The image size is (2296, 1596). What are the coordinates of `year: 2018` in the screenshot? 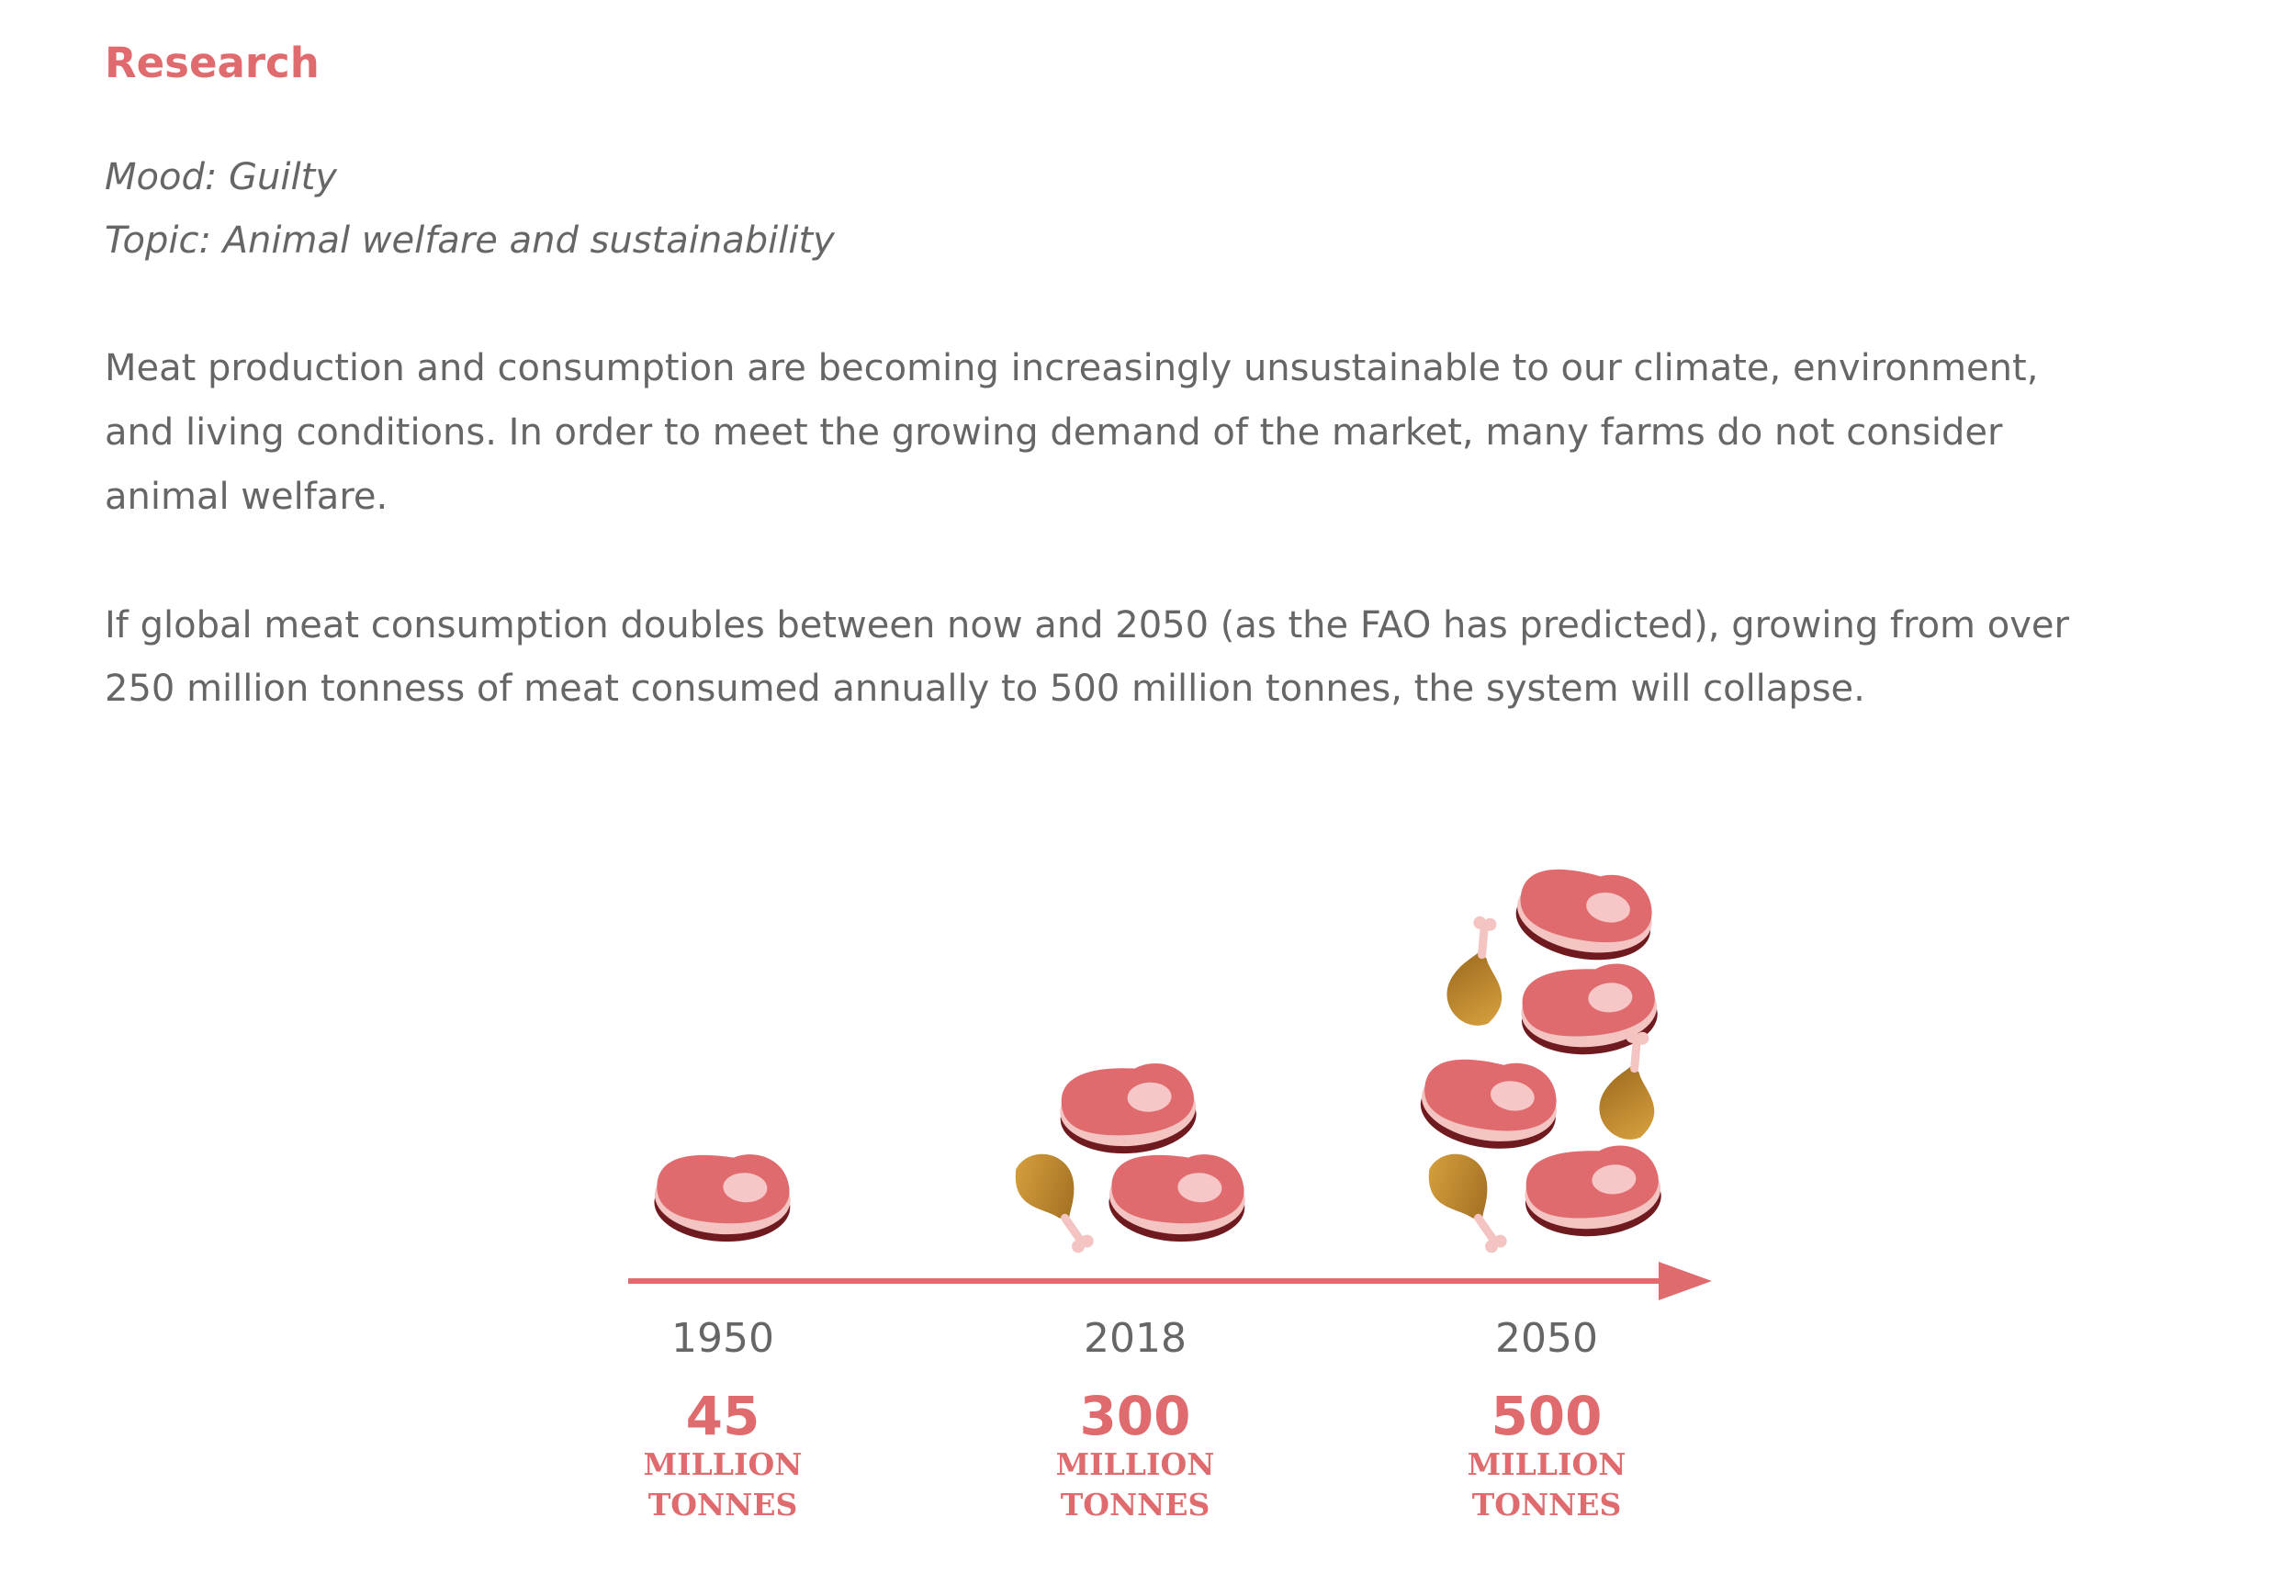 It's located at (1135, 1338).